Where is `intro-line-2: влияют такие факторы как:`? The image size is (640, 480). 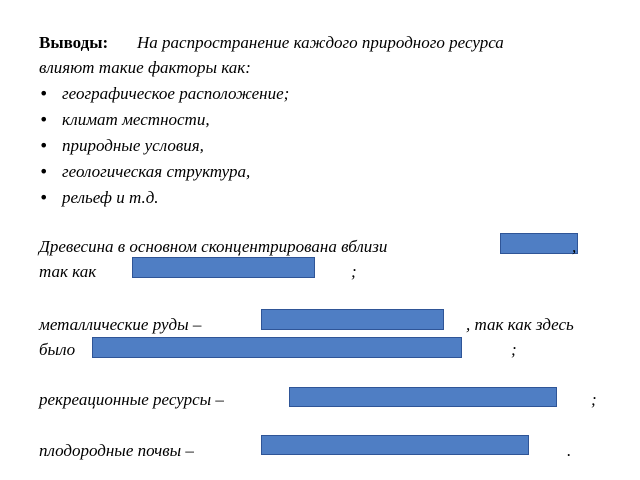 intro-line-2: влияют такие факторы как: is located at coordinates (145, 67).